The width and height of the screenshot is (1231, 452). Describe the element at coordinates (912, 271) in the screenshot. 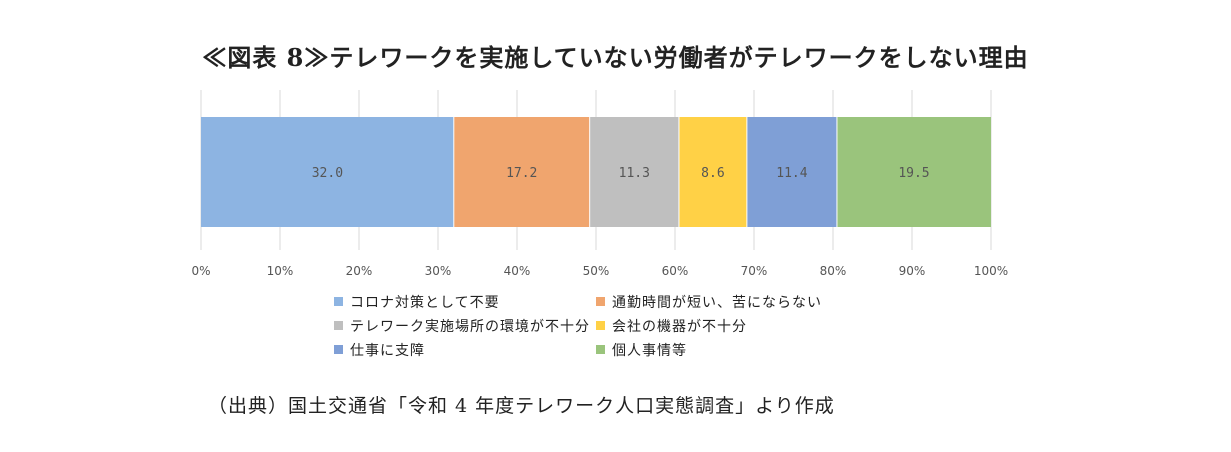

I see `x-tick-label: 90%` at that location.